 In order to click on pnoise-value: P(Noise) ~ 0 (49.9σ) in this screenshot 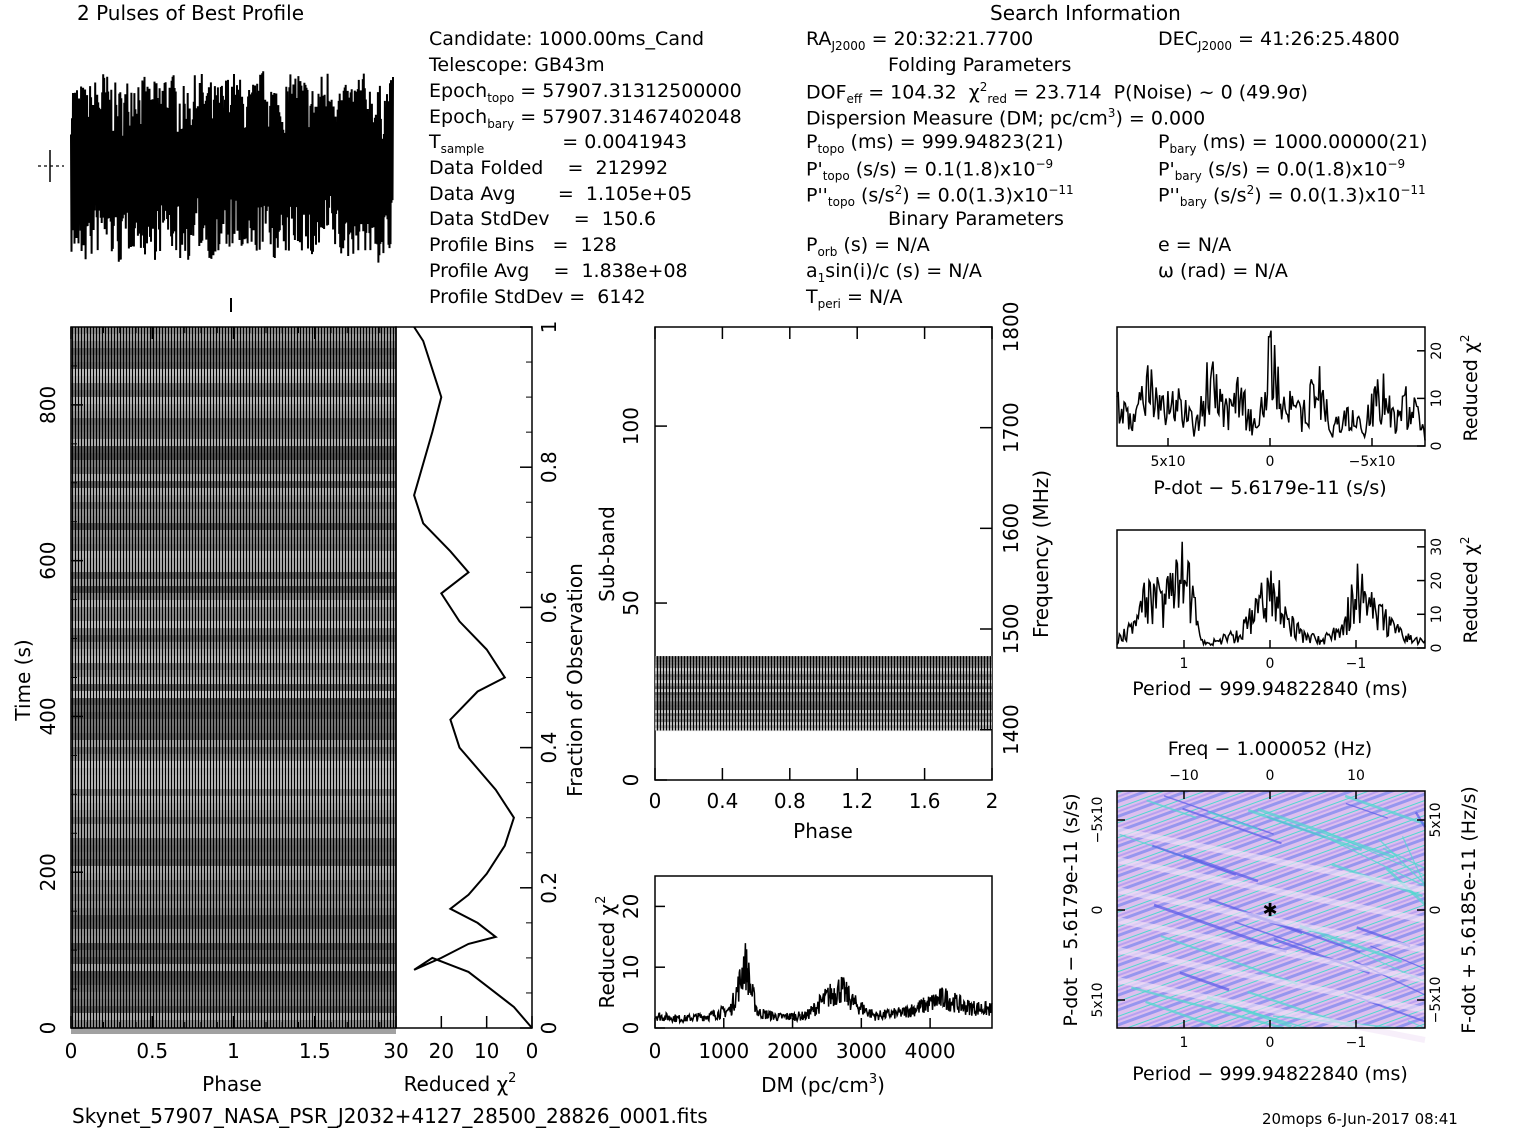, I will do `click(1210, 92)`.